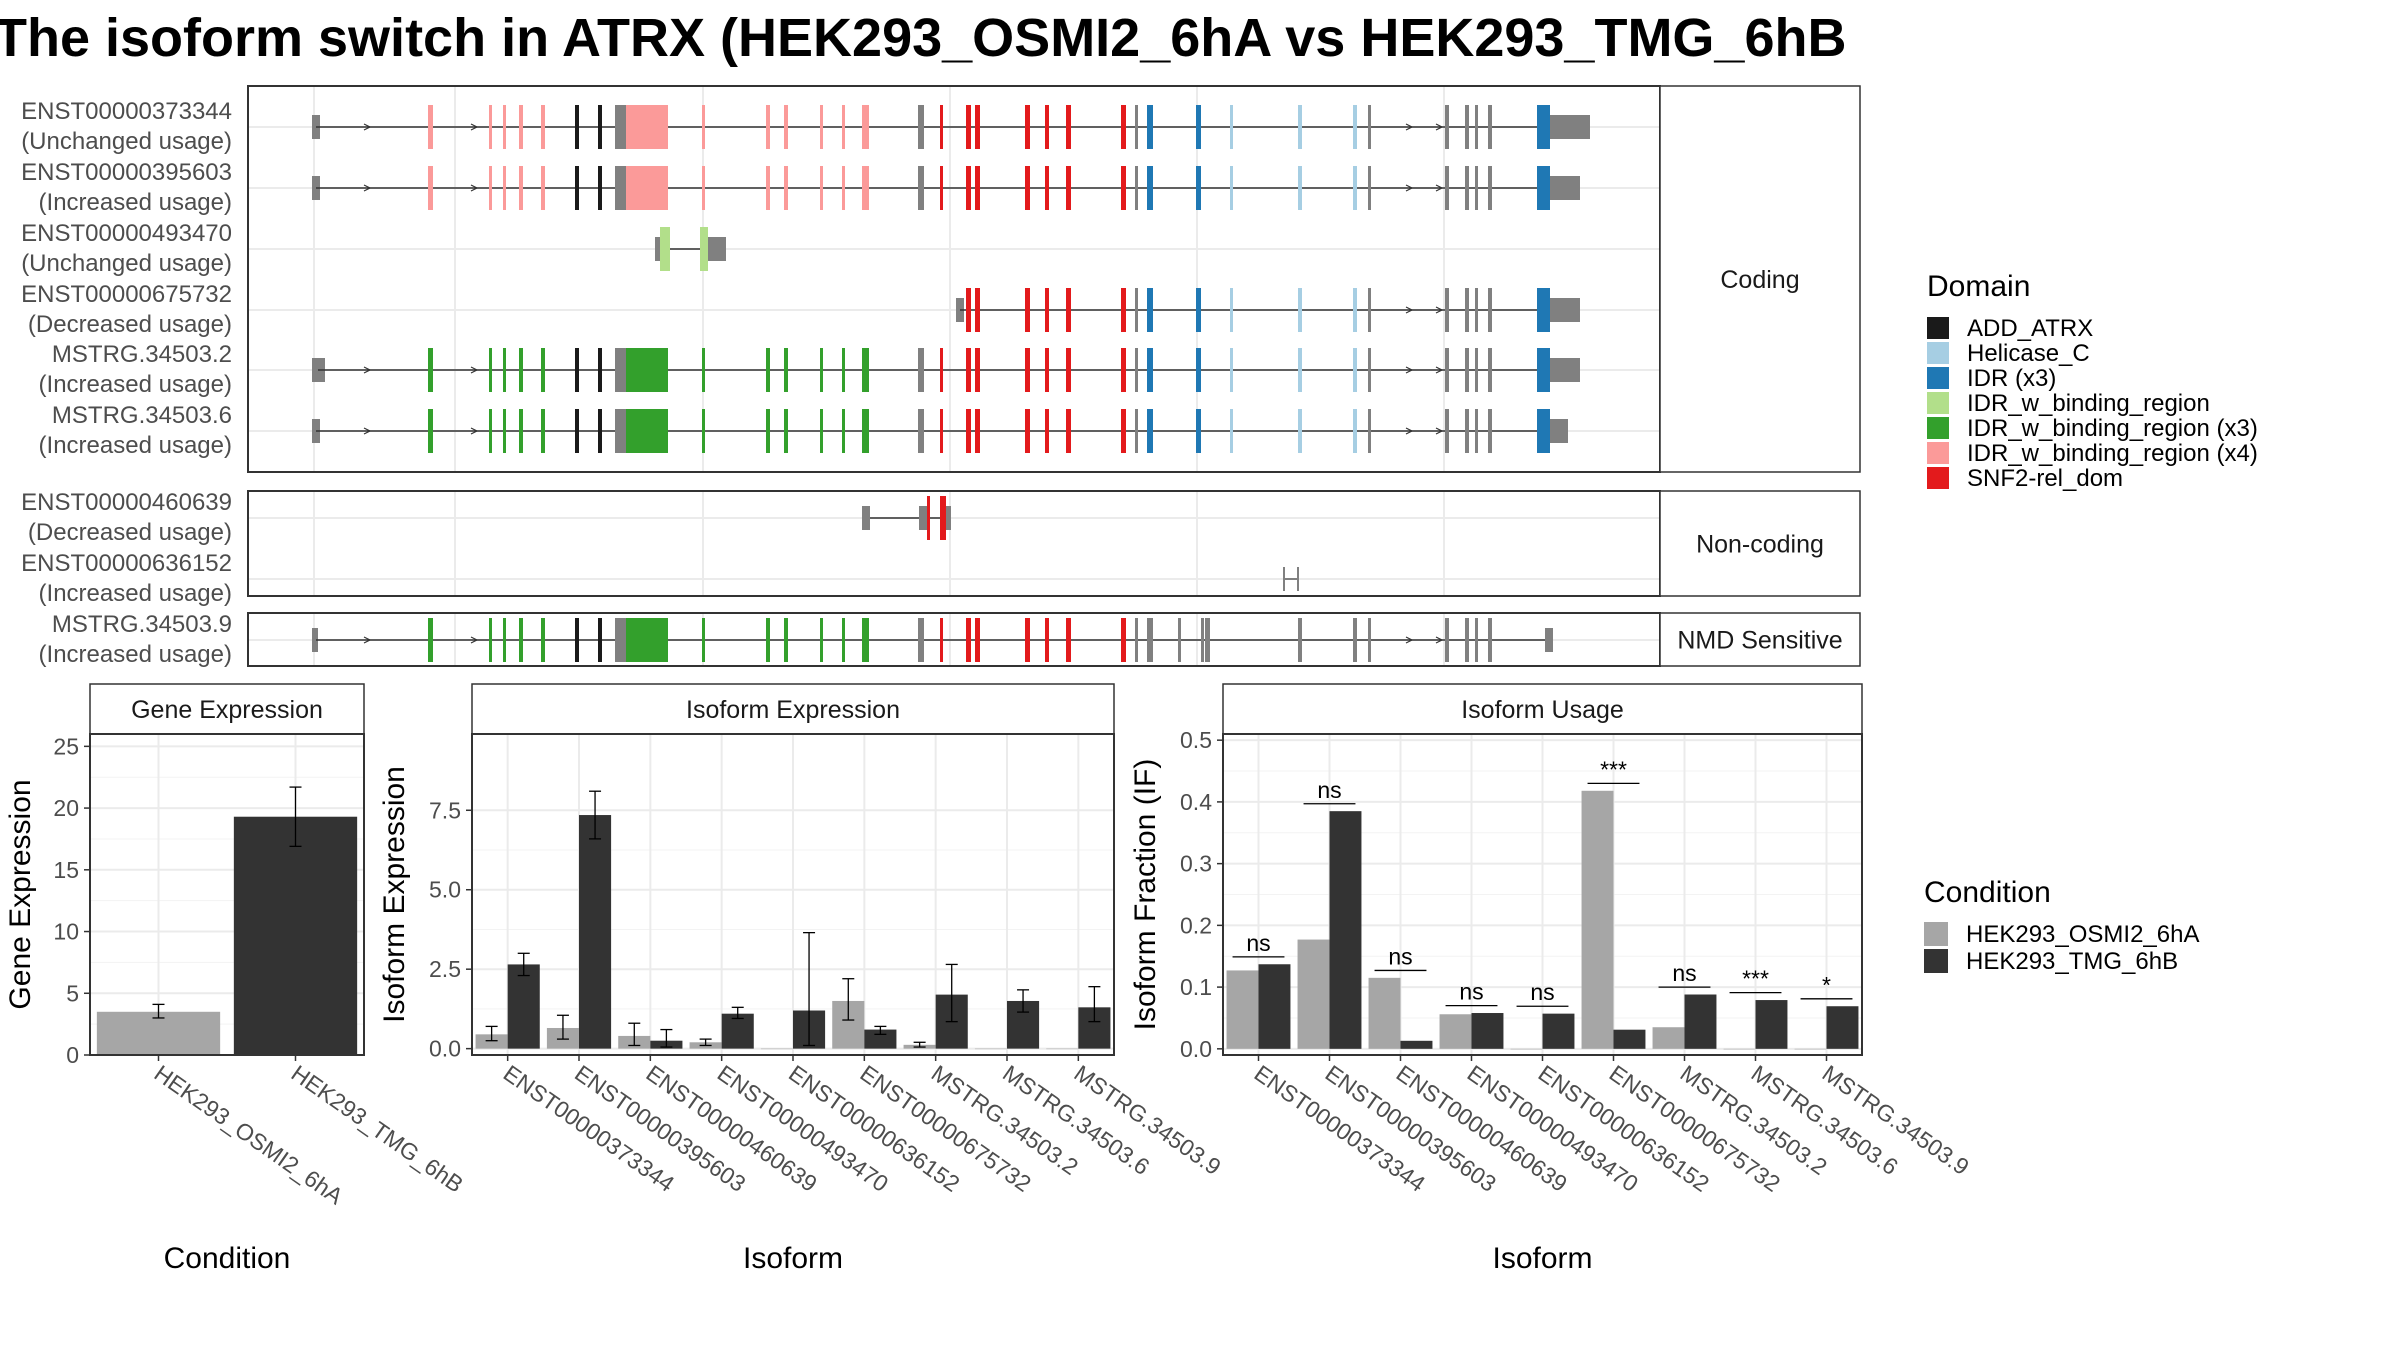  I want to click on facet-strip-label: NMD Sensitive, so click(1759, 641).